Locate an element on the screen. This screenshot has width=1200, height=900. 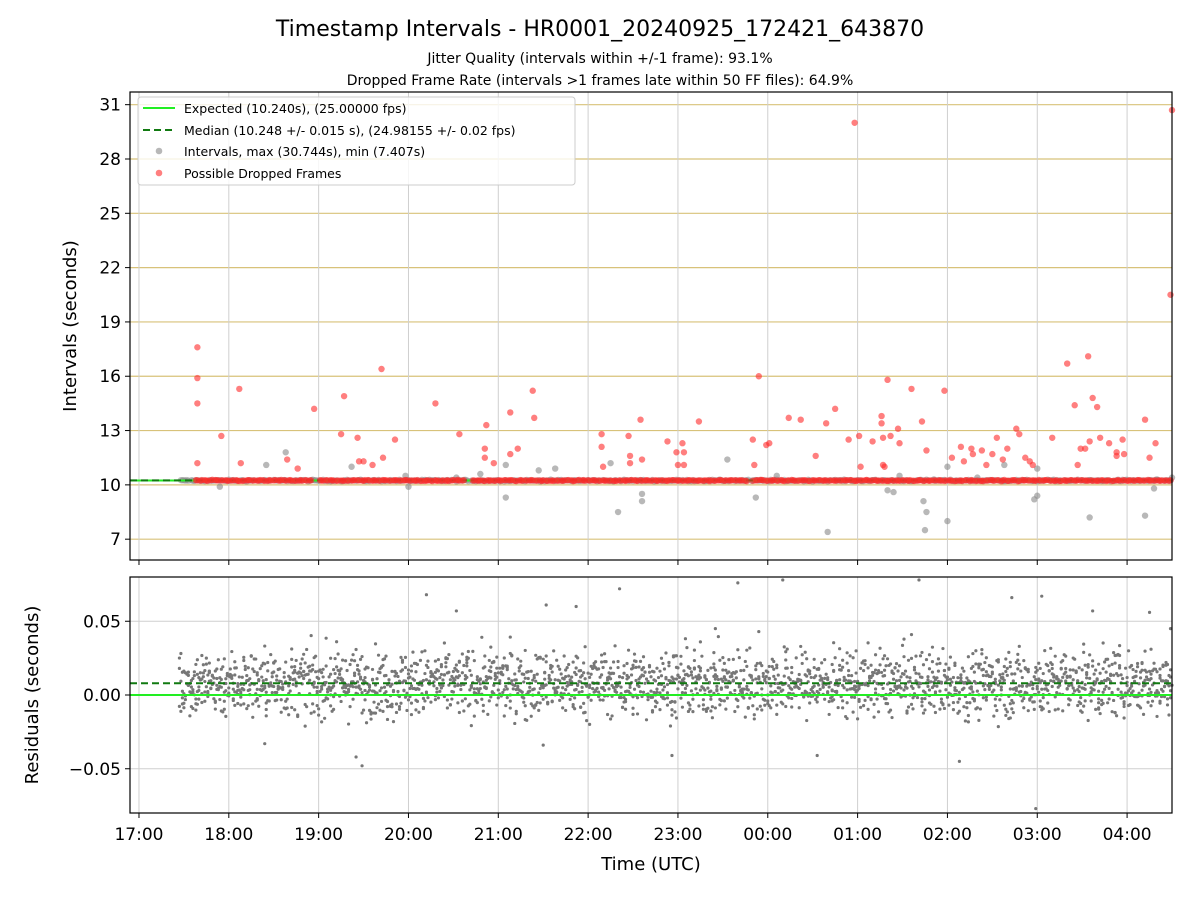
x-tick-label: 02:00 is located at coordinates (947, 835).